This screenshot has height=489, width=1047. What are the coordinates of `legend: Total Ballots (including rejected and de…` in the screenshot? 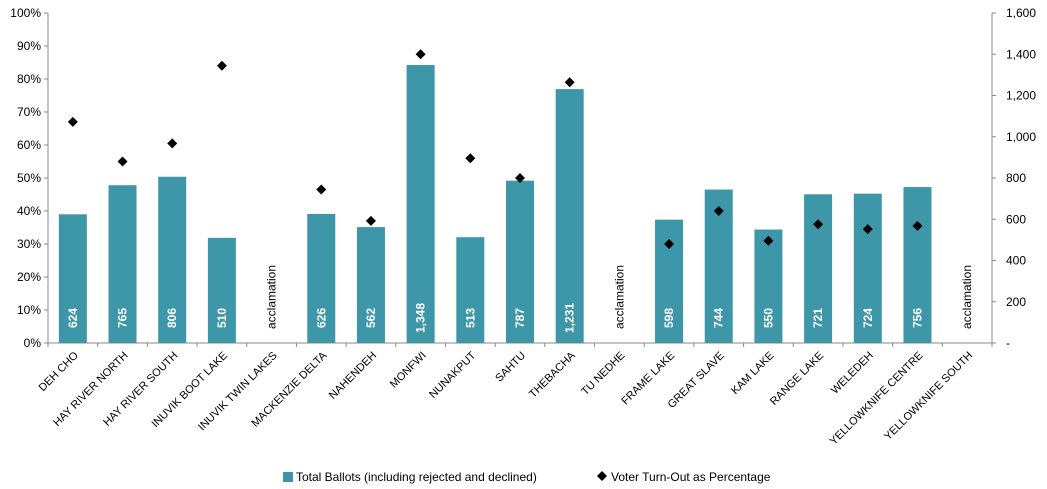 It's located at (527, 477).